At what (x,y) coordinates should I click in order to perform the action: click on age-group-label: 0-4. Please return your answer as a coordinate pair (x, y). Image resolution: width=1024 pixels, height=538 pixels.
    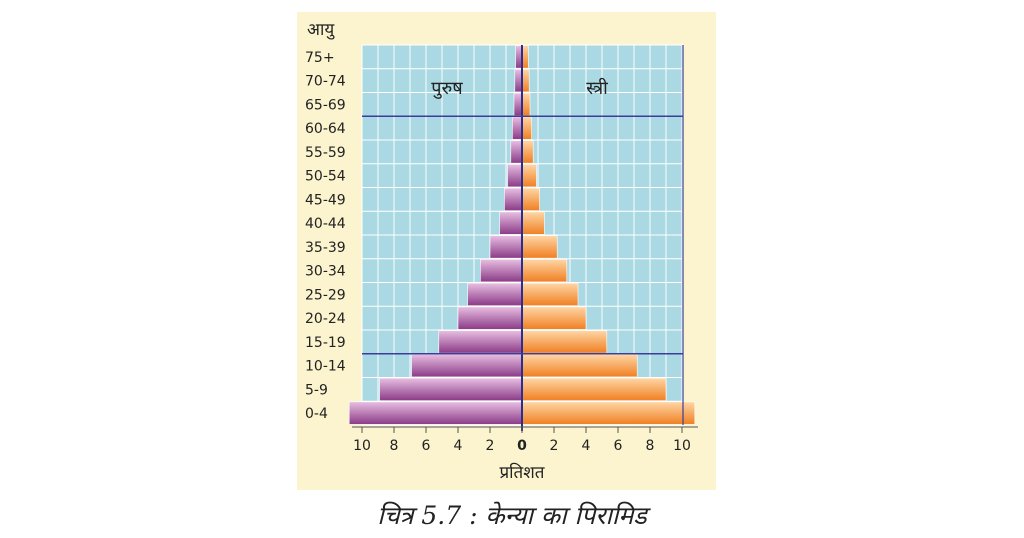
    Looking at the image, I should click on (316, 414).